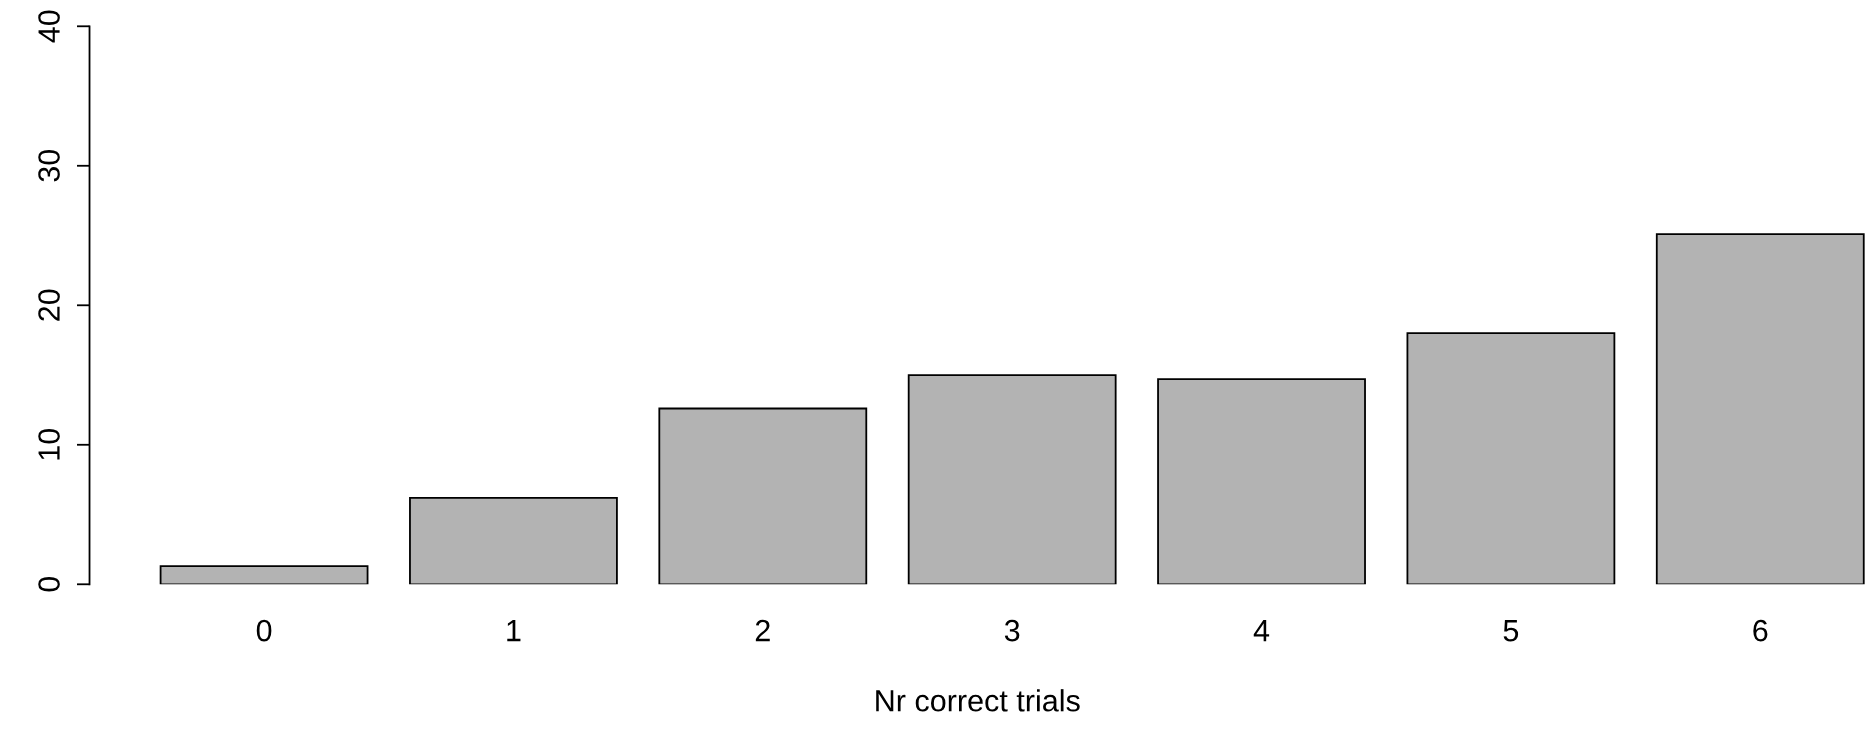  What do you see at coordinates (762, 630) in the screenshot?
I see `x-tick-label: 2` at bounding box center [762, 630].